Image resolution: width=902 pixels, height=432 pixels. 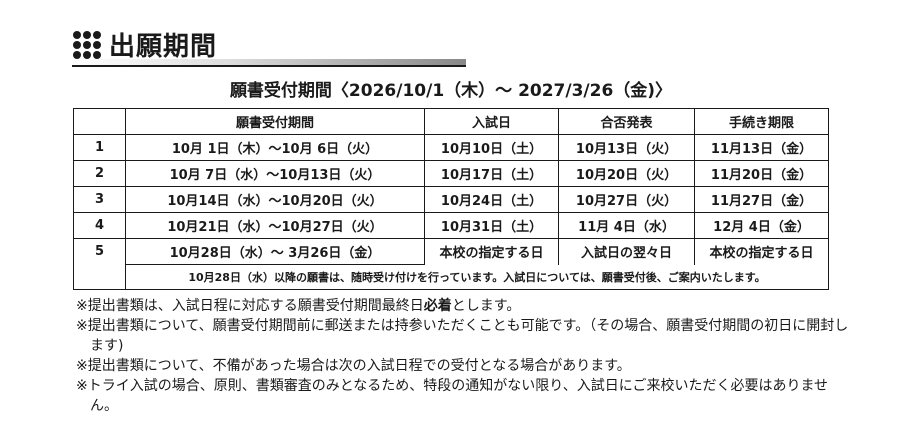 What do you see at coordinates (761, 147) in the screenshot?
I see `cell: 11月13日（金）` at bounding box center [761, 147].